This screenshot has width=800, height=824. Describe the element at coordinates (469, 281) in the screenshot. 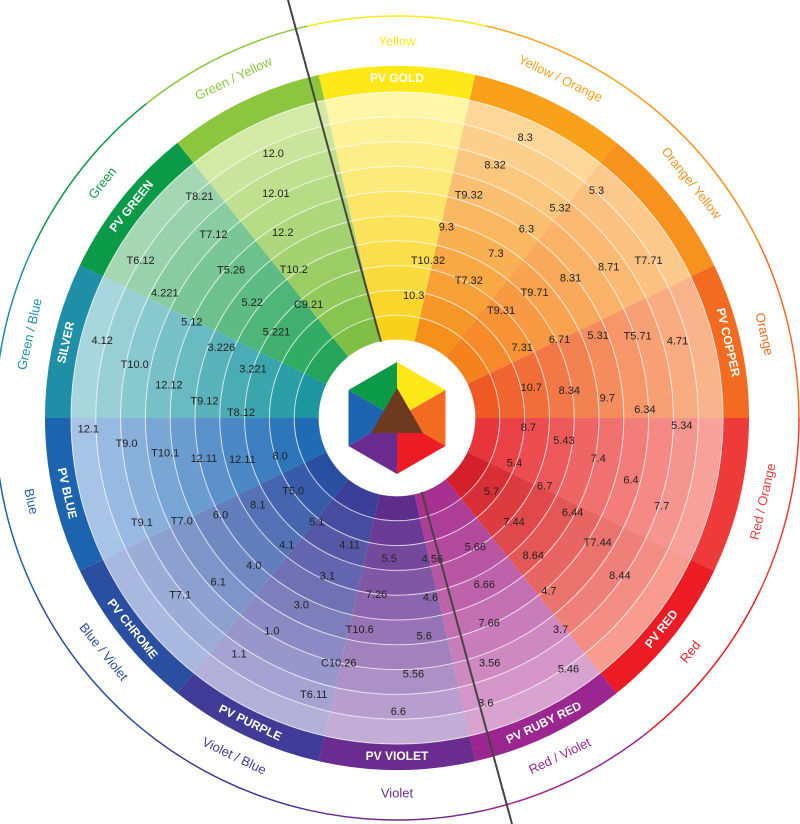

I see `level-number: T7.32` at that location.